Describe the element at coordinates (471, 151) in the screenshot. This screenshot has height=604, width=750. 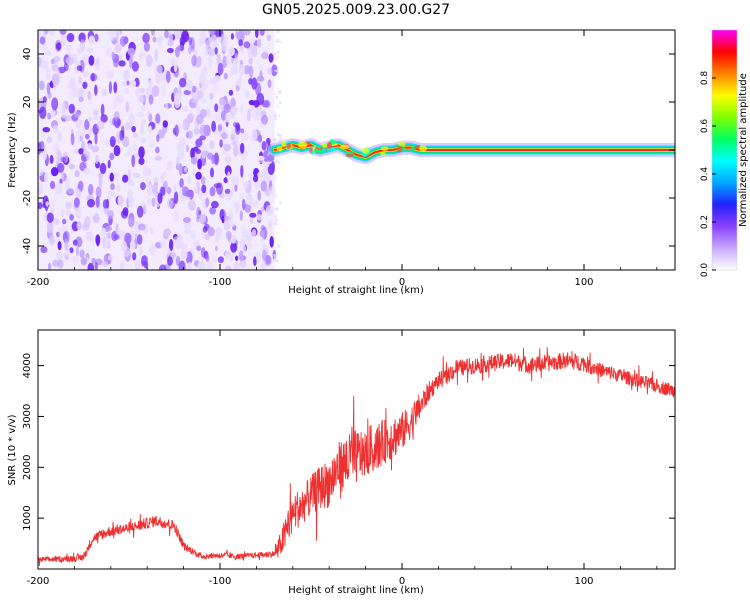
I see `signal-track` at that location.